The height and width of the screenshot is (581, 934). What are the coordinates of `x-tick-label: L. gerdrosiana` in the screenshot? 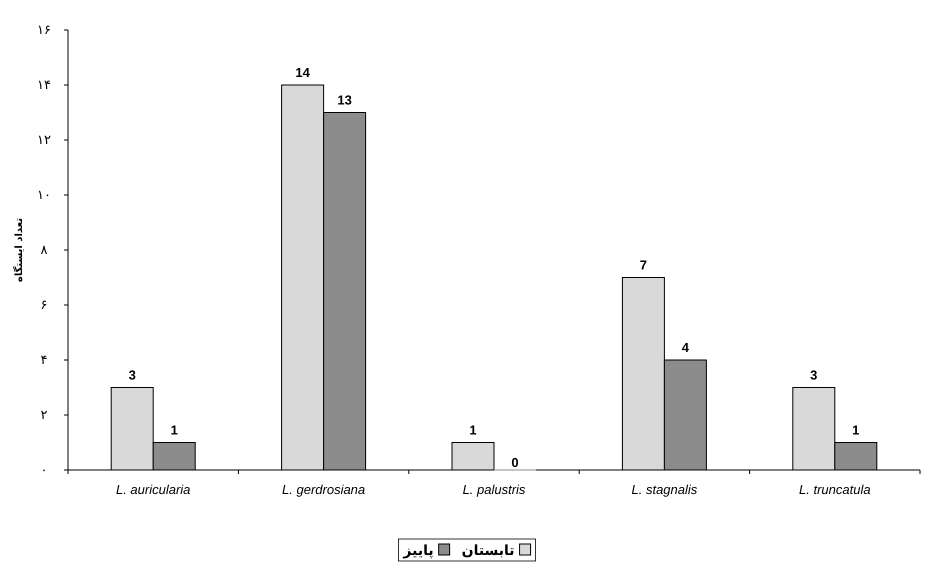 It's located at (324, 489).